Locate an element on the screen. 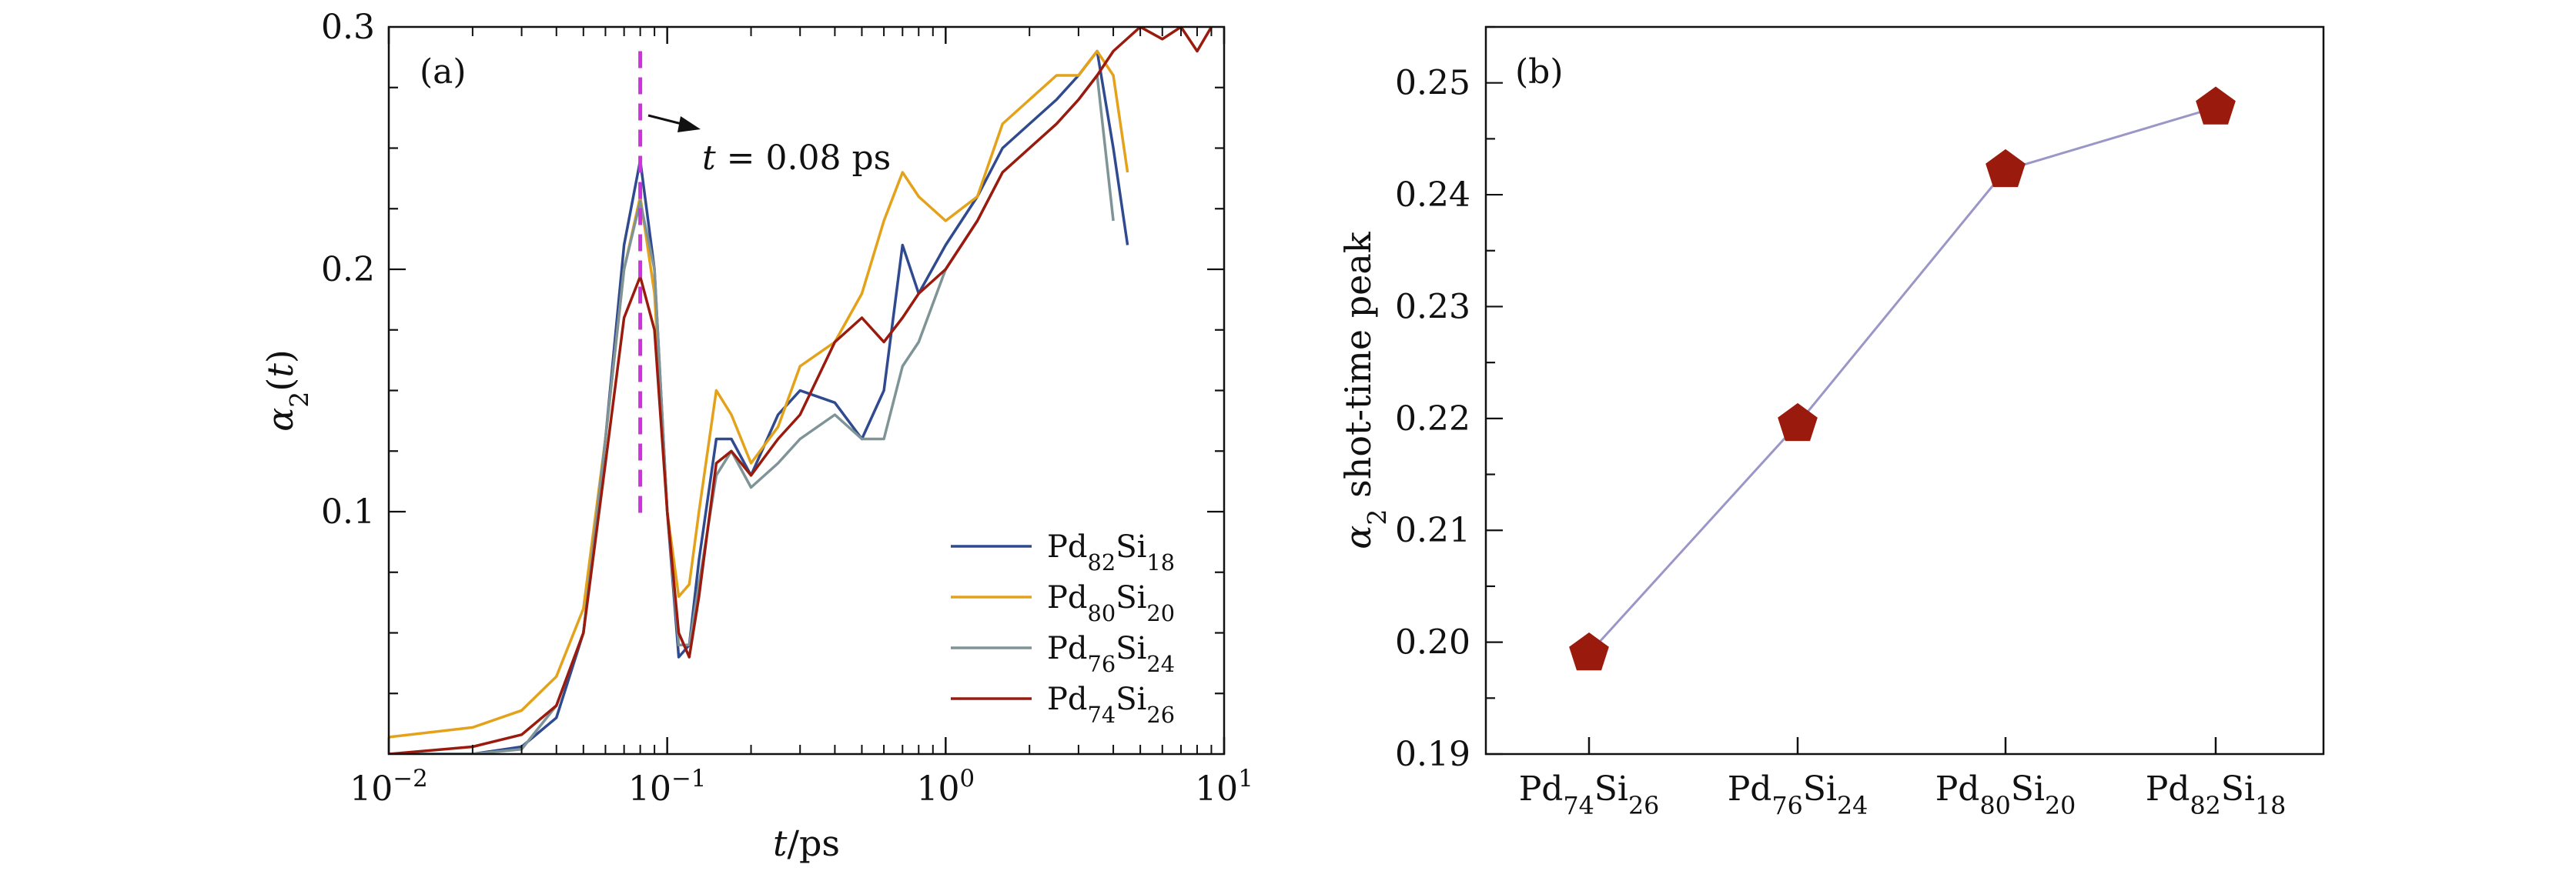 Image resolution: width=2576 pixels, height=871 pixels. b-category-part-sub2: 20 is located at coordinates (2061, 806).